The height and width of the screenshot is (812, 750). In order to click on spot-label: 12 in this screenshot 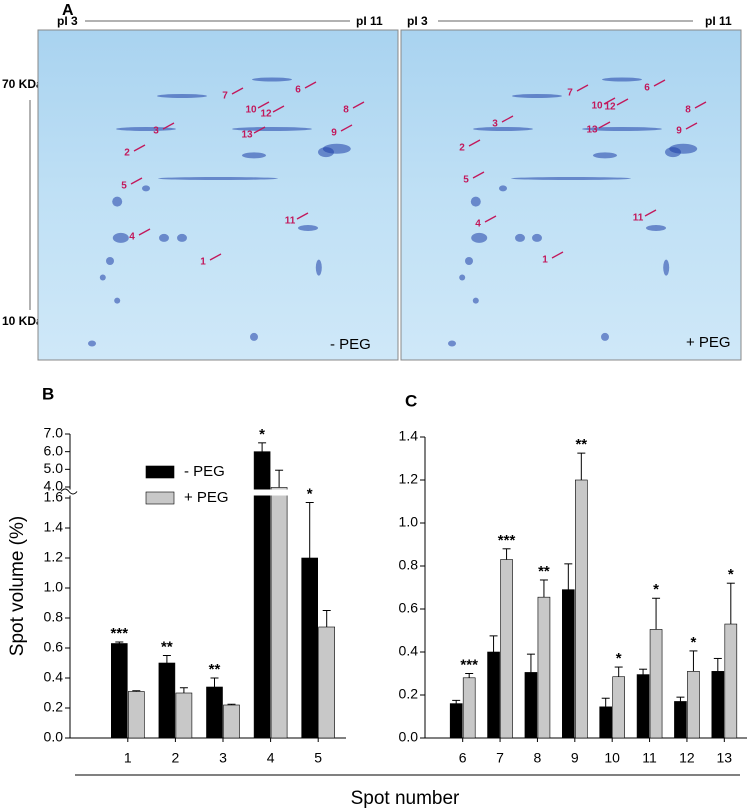, I will do `click(266, 114)`.